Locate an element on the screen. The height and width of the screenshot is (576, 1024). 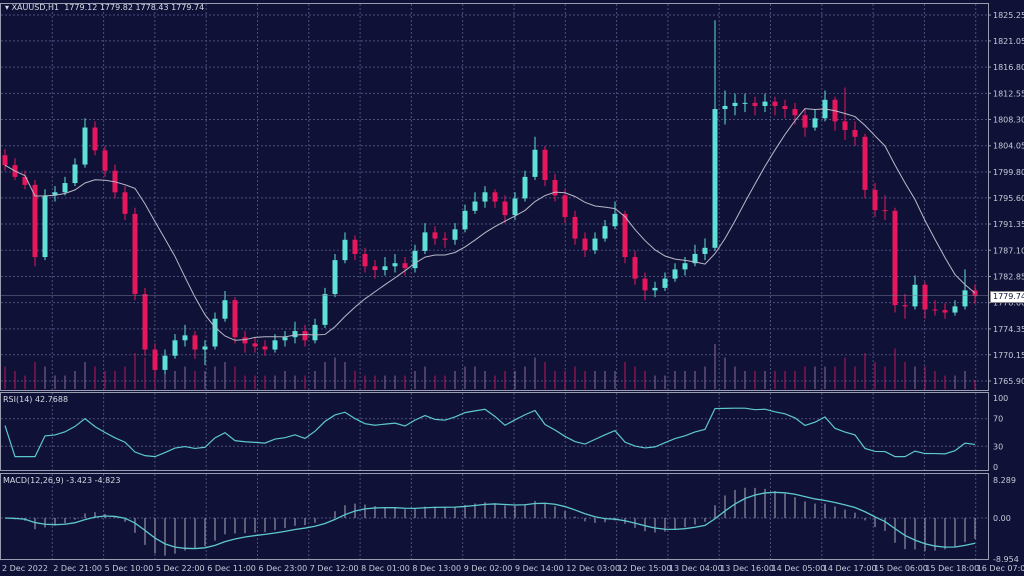
time-axis-label: 16 Dec 07:00 is located at coordinates (1000, 568).